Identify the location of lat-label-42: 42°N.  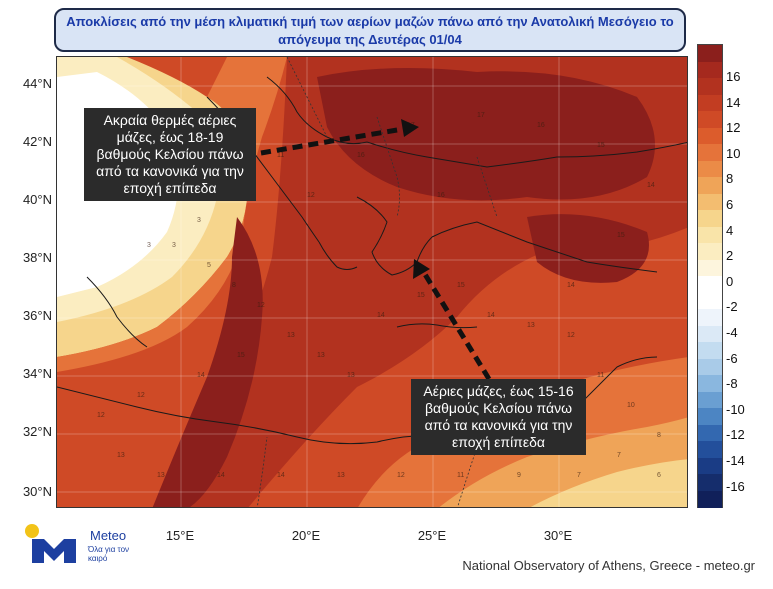
(37, 141).